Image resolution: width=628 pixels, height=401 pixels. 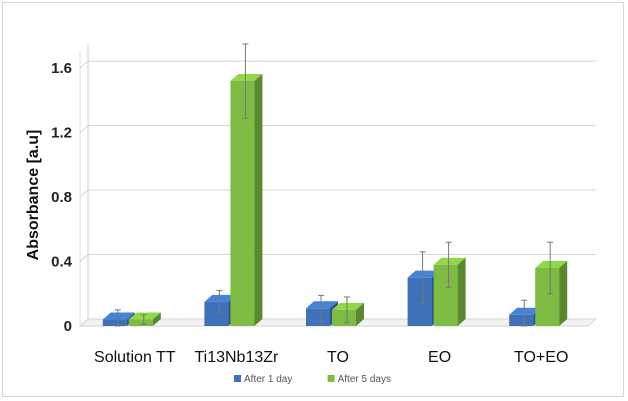 What do you see at coordinates (68, 326) in the screenshot?
I see `y-tick-label: 0` at bounding box center [68, 326].